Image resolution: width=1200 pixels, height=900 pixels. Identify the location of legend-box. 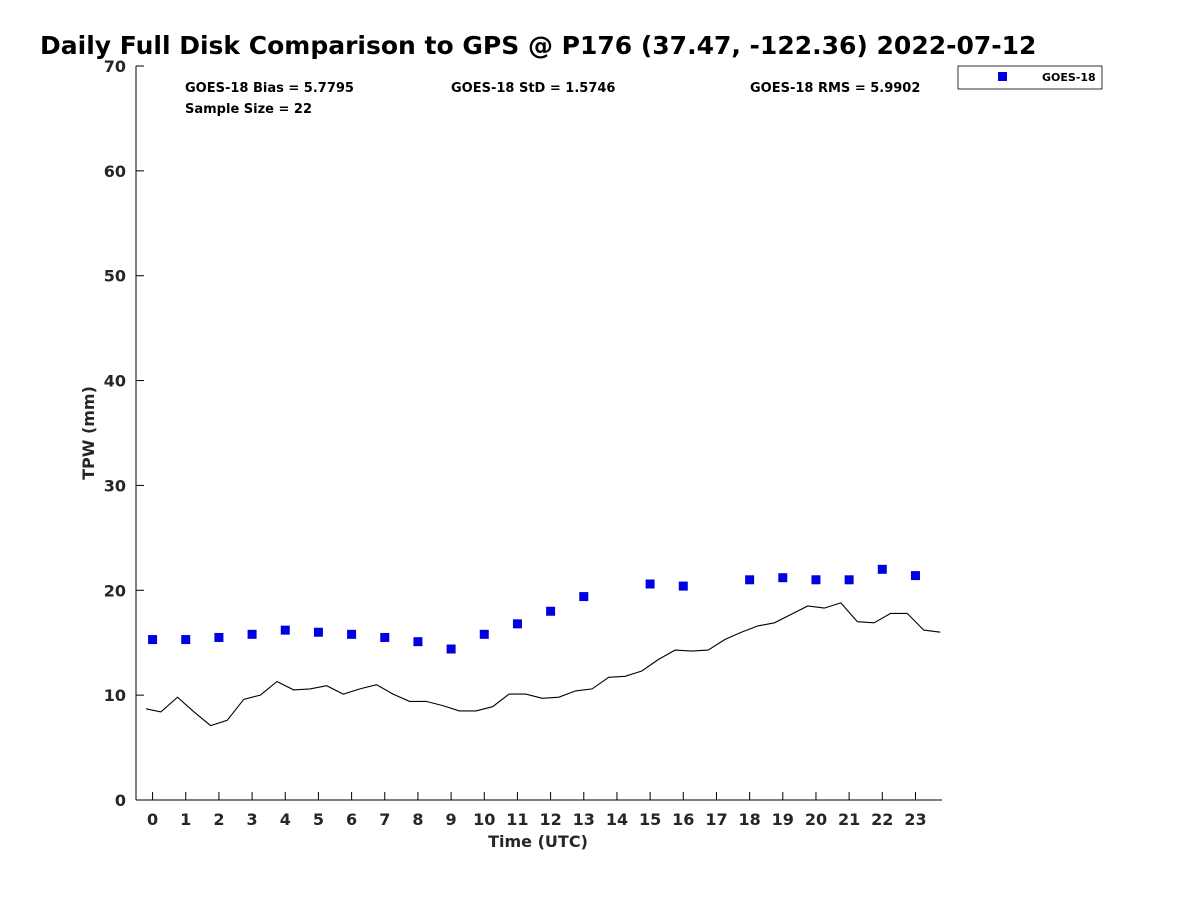
(1030, 77).